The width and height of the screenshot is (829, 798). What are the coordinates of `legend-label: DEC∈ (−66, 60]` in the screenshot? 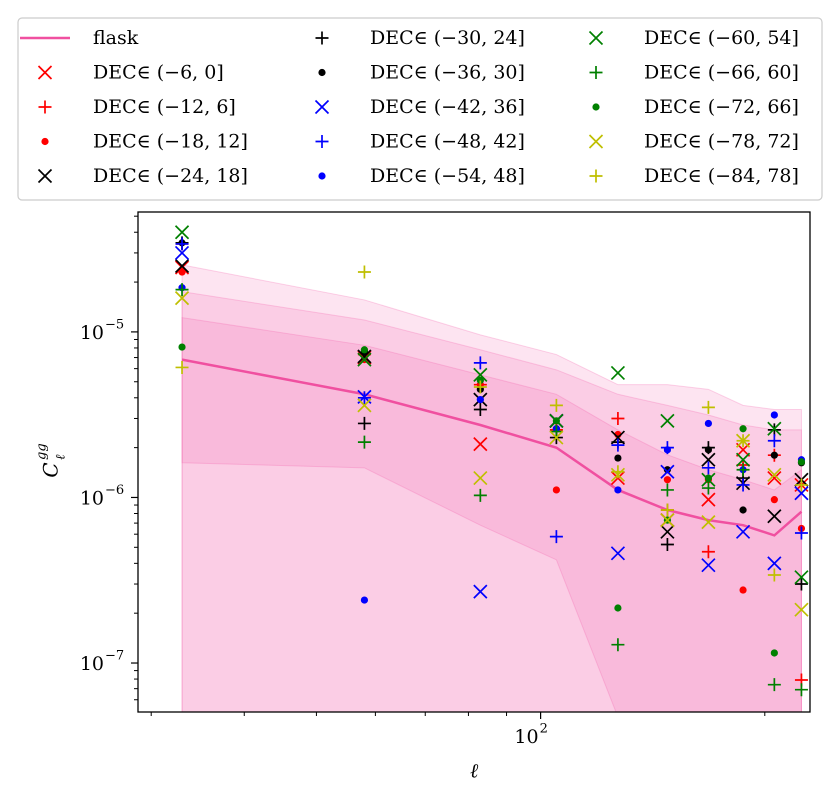 It's located at (721, 73).